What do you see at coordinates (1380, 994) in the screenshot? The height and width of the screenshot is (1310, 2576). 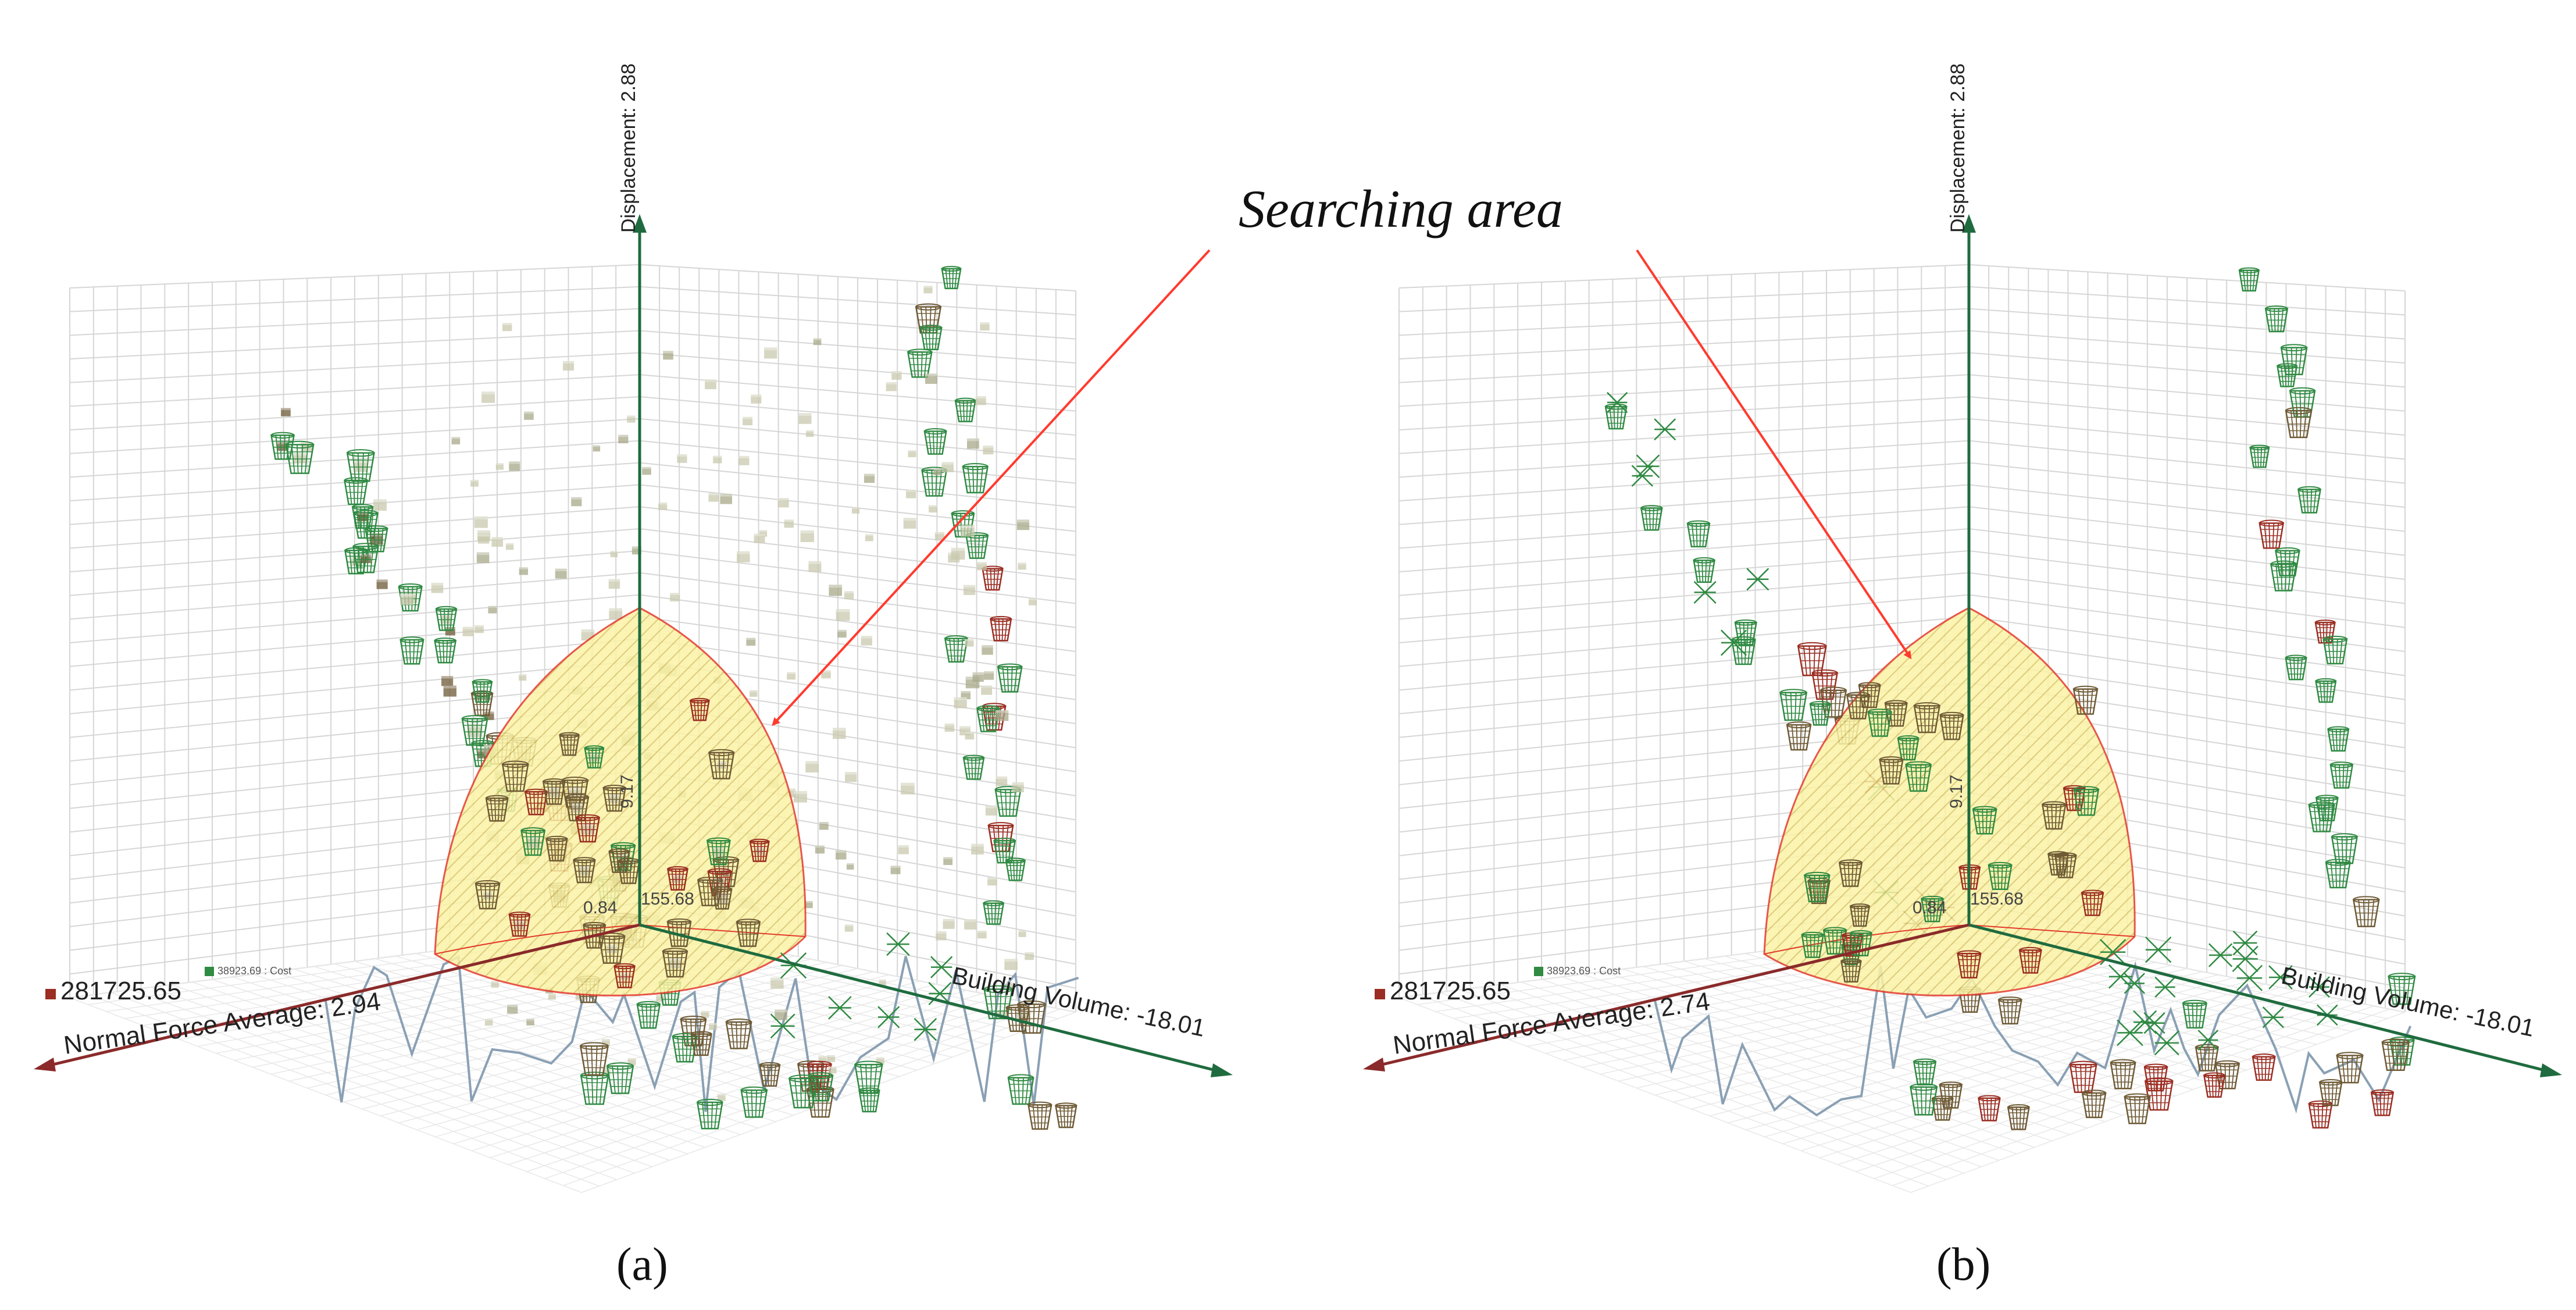 I see `panel-b-legend-red-swatch` at bounding box center [1380, 994].